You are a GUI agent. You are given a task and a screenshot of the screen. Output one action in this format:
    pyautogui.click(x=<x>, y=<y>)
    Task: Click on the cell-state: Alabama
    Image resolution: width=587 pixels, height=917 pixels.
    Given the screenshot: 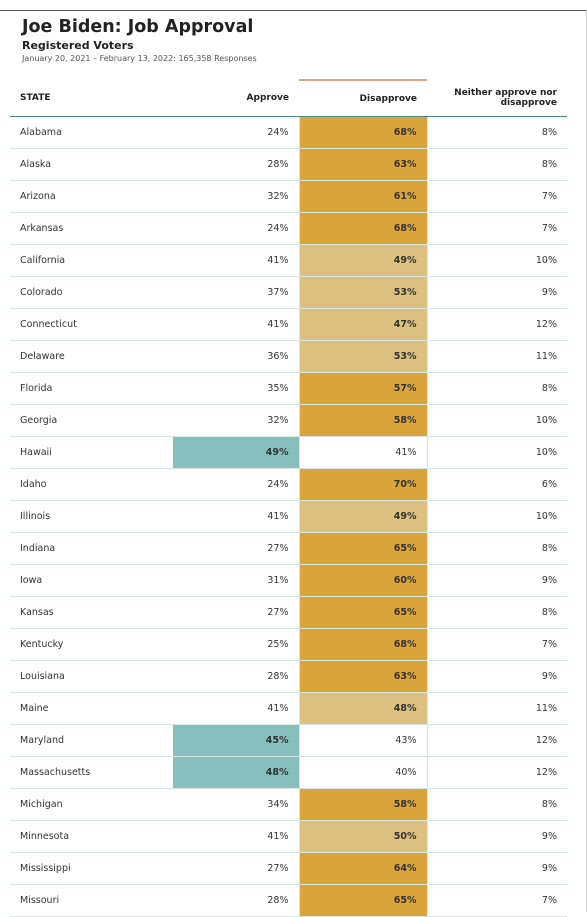 What is the action you would take?
    pyautogui.click(x=91, y=132)
    